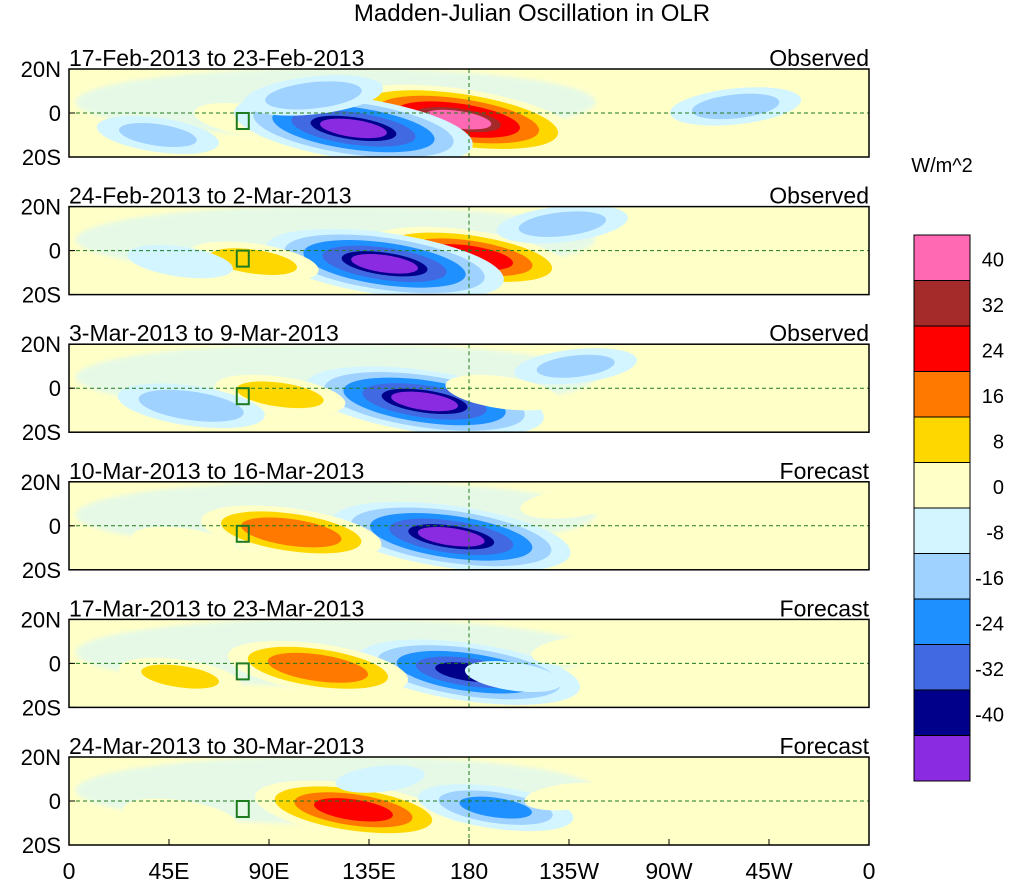 The width and height of the screenshot is (1021, 887). Describe the element at coordinates (998, 443) in the screenshot. I see `colorbar-label: 8` at that location.